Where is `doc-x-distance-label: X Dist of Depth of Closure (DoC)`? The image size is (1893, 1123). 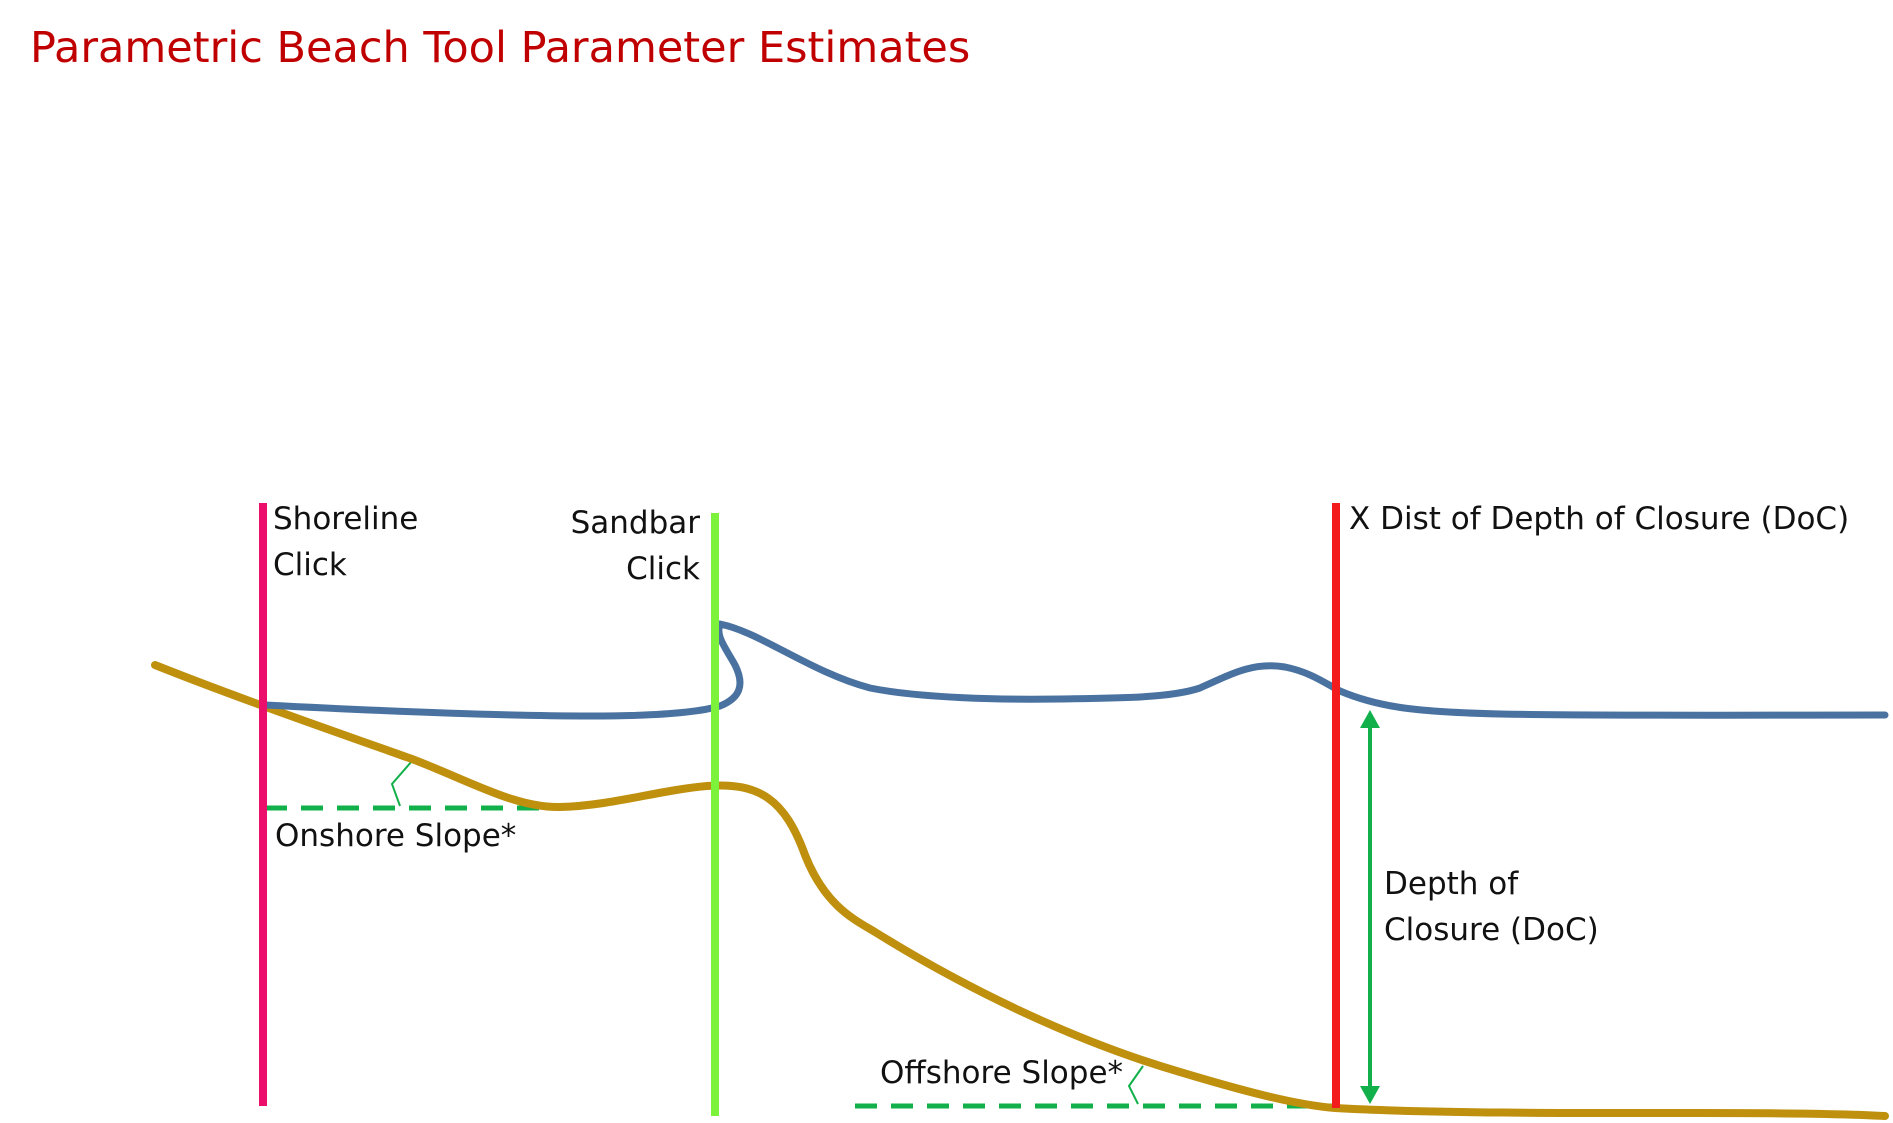
doc-x-distance-label: X Dist of Depth of Closure (DoC) is located at coordinates (1599, 519).